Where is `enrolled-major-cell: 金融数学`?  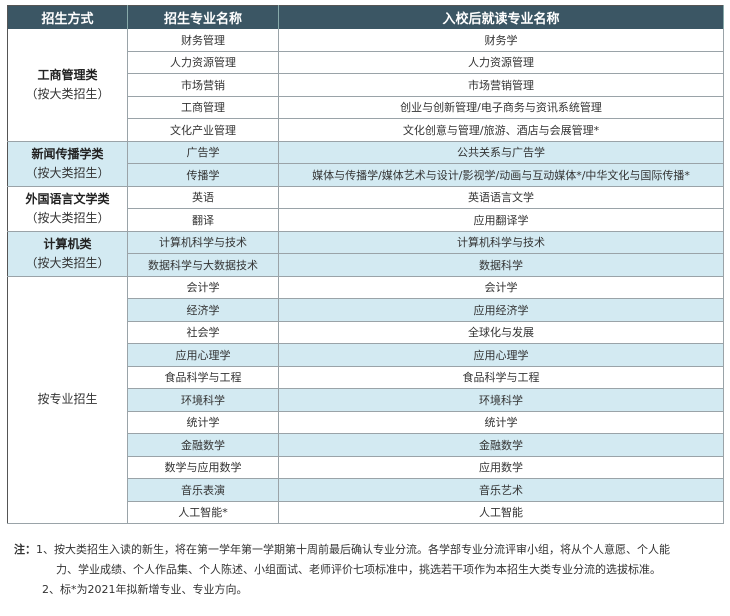
enrolled-major-cell: 金融数学 is located at coordinates (501, 445).